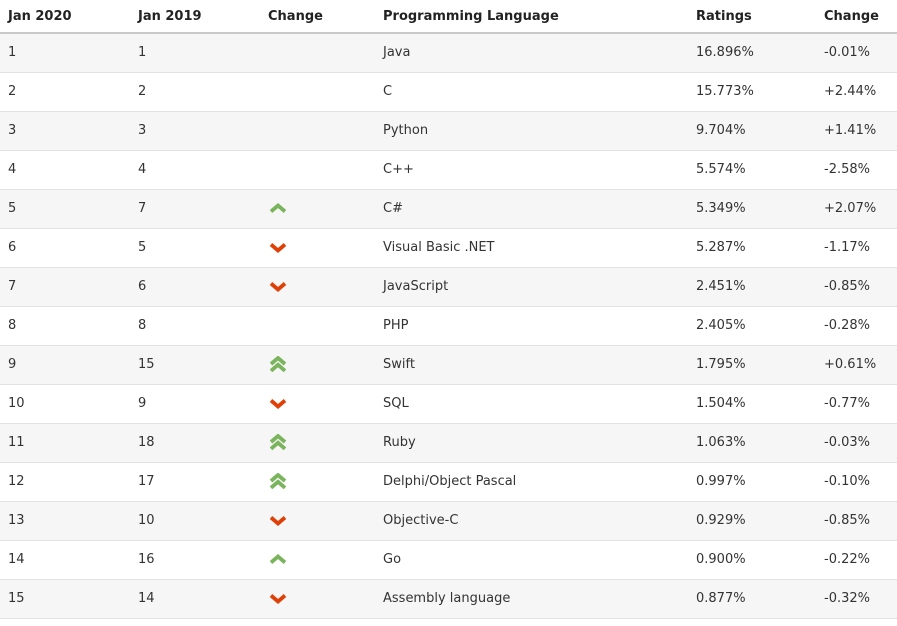 This screenshot has height=626, width=897. I want to click on rank-2019-cell: 3, so click(142, 130).